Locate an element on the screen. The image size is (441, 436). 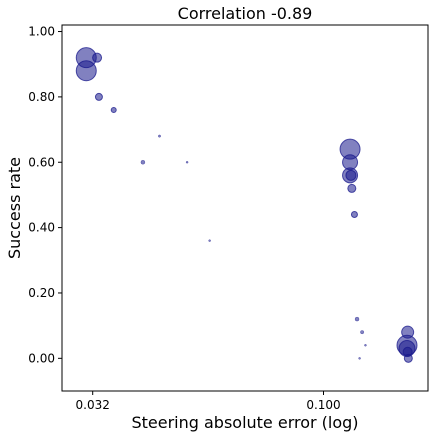
chart-title: Correlation -0.89 is located at coordinates (245, 13).